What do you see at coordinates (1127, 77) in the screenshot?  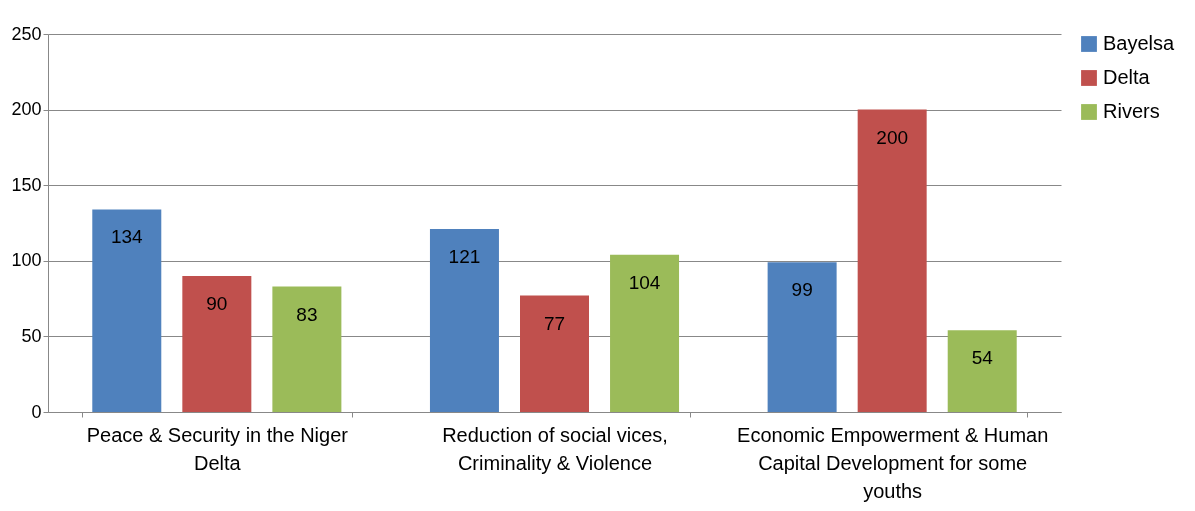 I see `legend-label: Delta` at bounding box center [1127, 77].